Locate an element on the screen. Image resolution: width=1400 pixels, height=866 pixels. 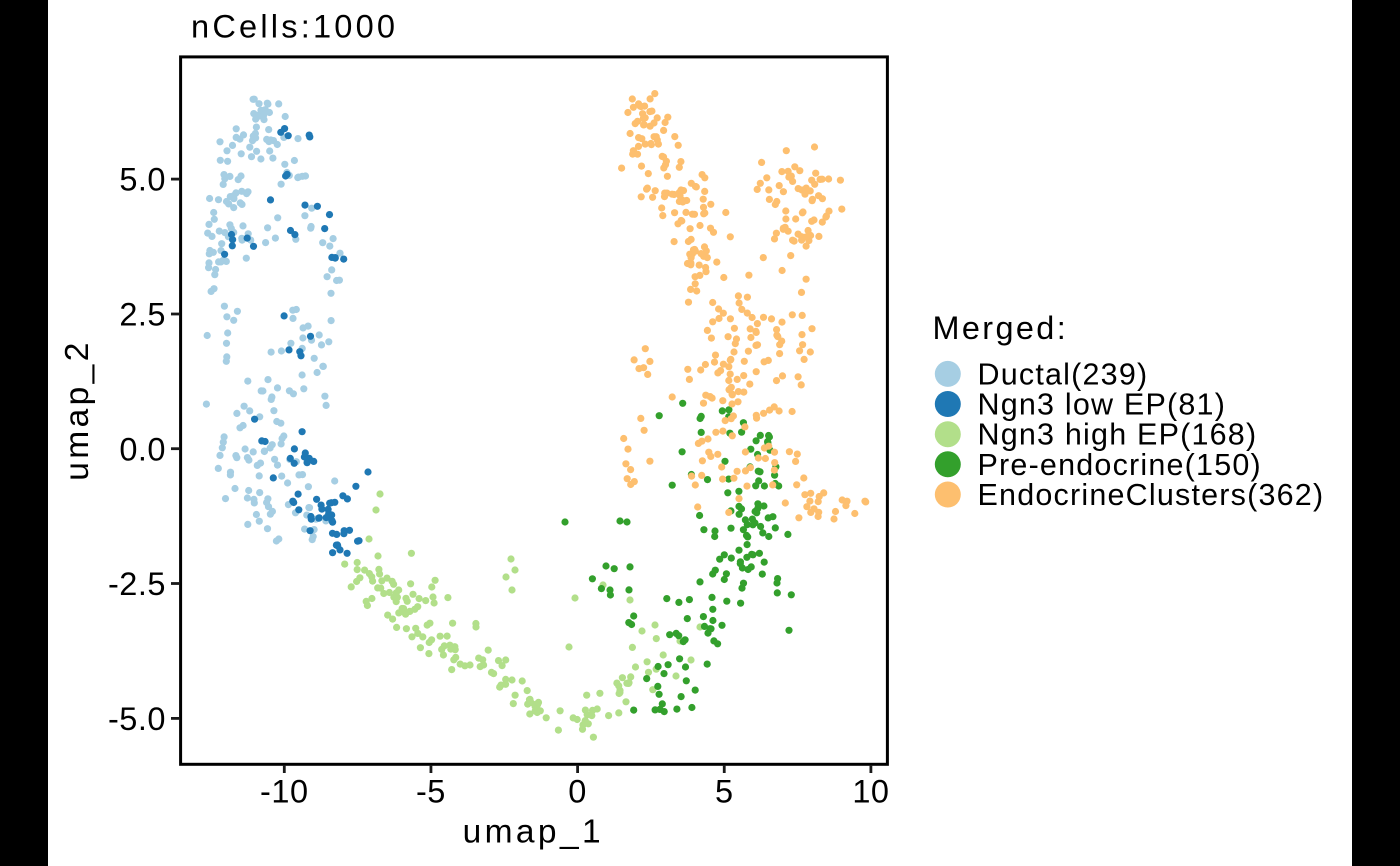
svg-text: 2.5 is located at coordinates (142, 315).